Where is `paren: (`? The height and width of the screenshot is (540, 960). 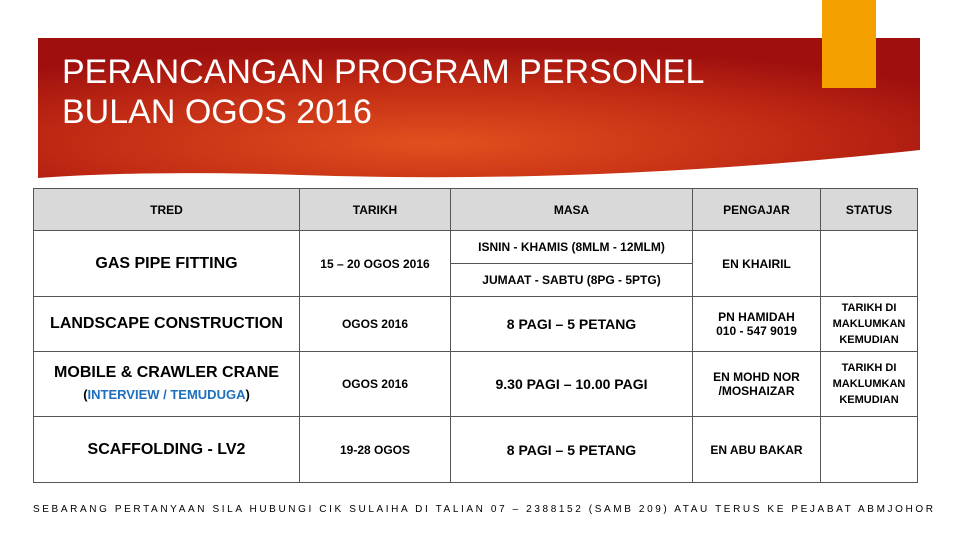 paren: ( is located at coordinates (85, 394).